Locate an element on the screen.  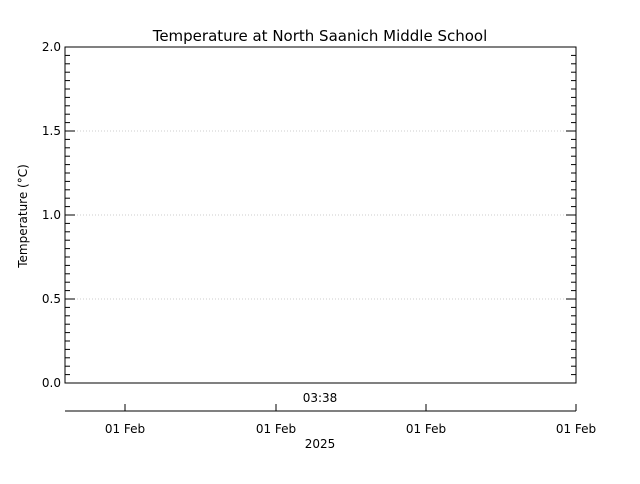
y-tick-label-1: 0.5 is located at coordinates (51, 299).